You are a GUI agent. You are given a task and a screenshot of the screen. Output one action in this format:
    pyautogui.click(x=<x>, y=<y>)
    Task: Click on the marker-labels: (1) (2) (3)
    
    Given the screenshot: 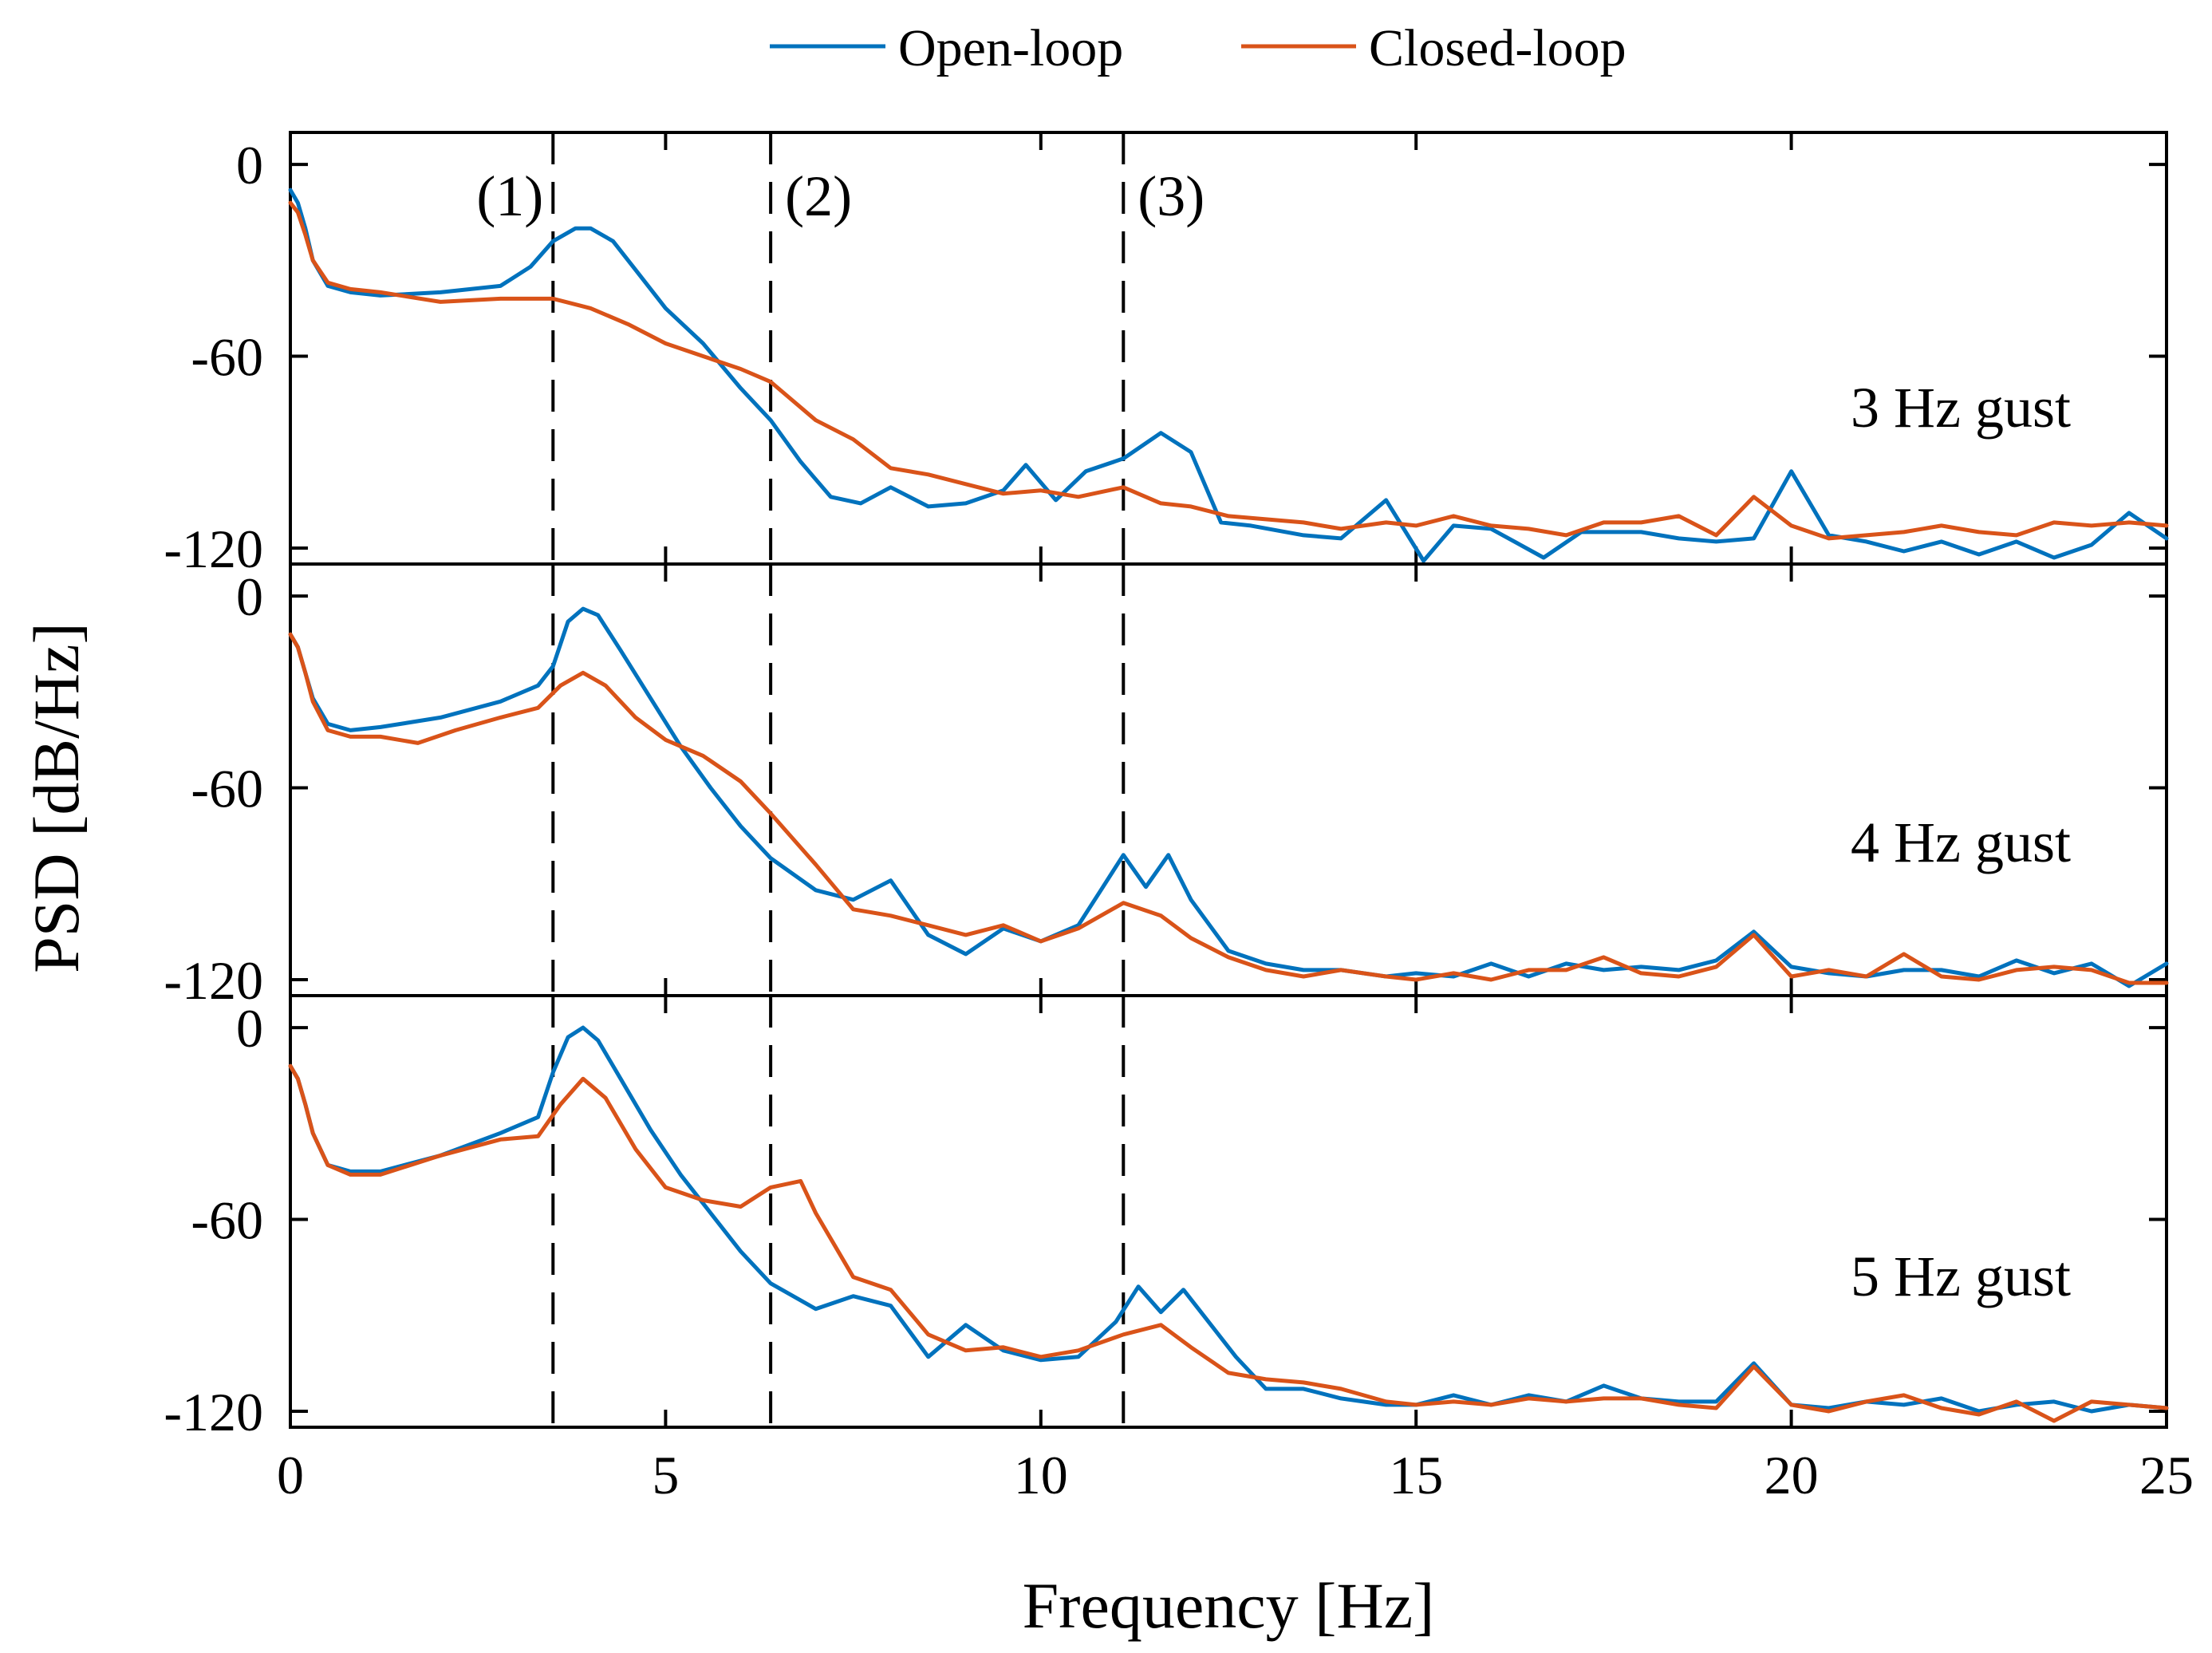 What is the action you would take?
    pyautogui.click(x=841, y=196)
    